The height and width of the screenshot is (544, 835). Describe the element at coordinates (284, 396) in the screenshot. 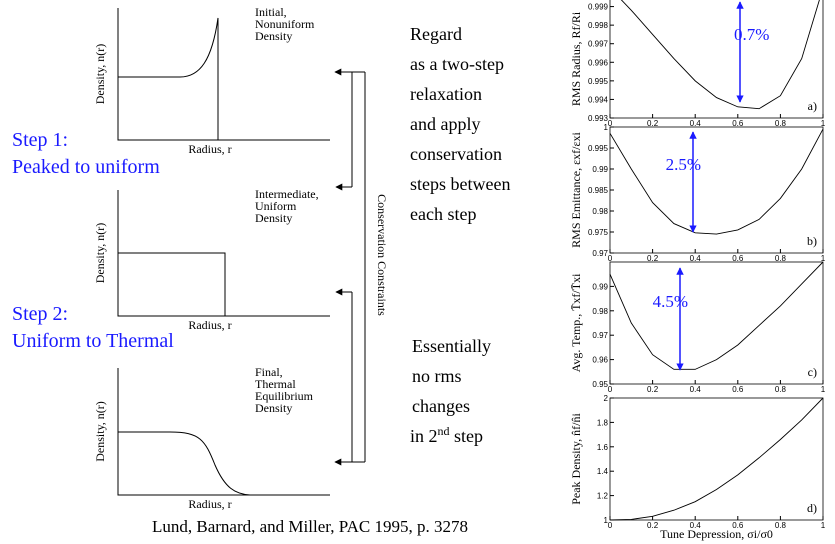

I see `caption: Equilibrium` at that location.